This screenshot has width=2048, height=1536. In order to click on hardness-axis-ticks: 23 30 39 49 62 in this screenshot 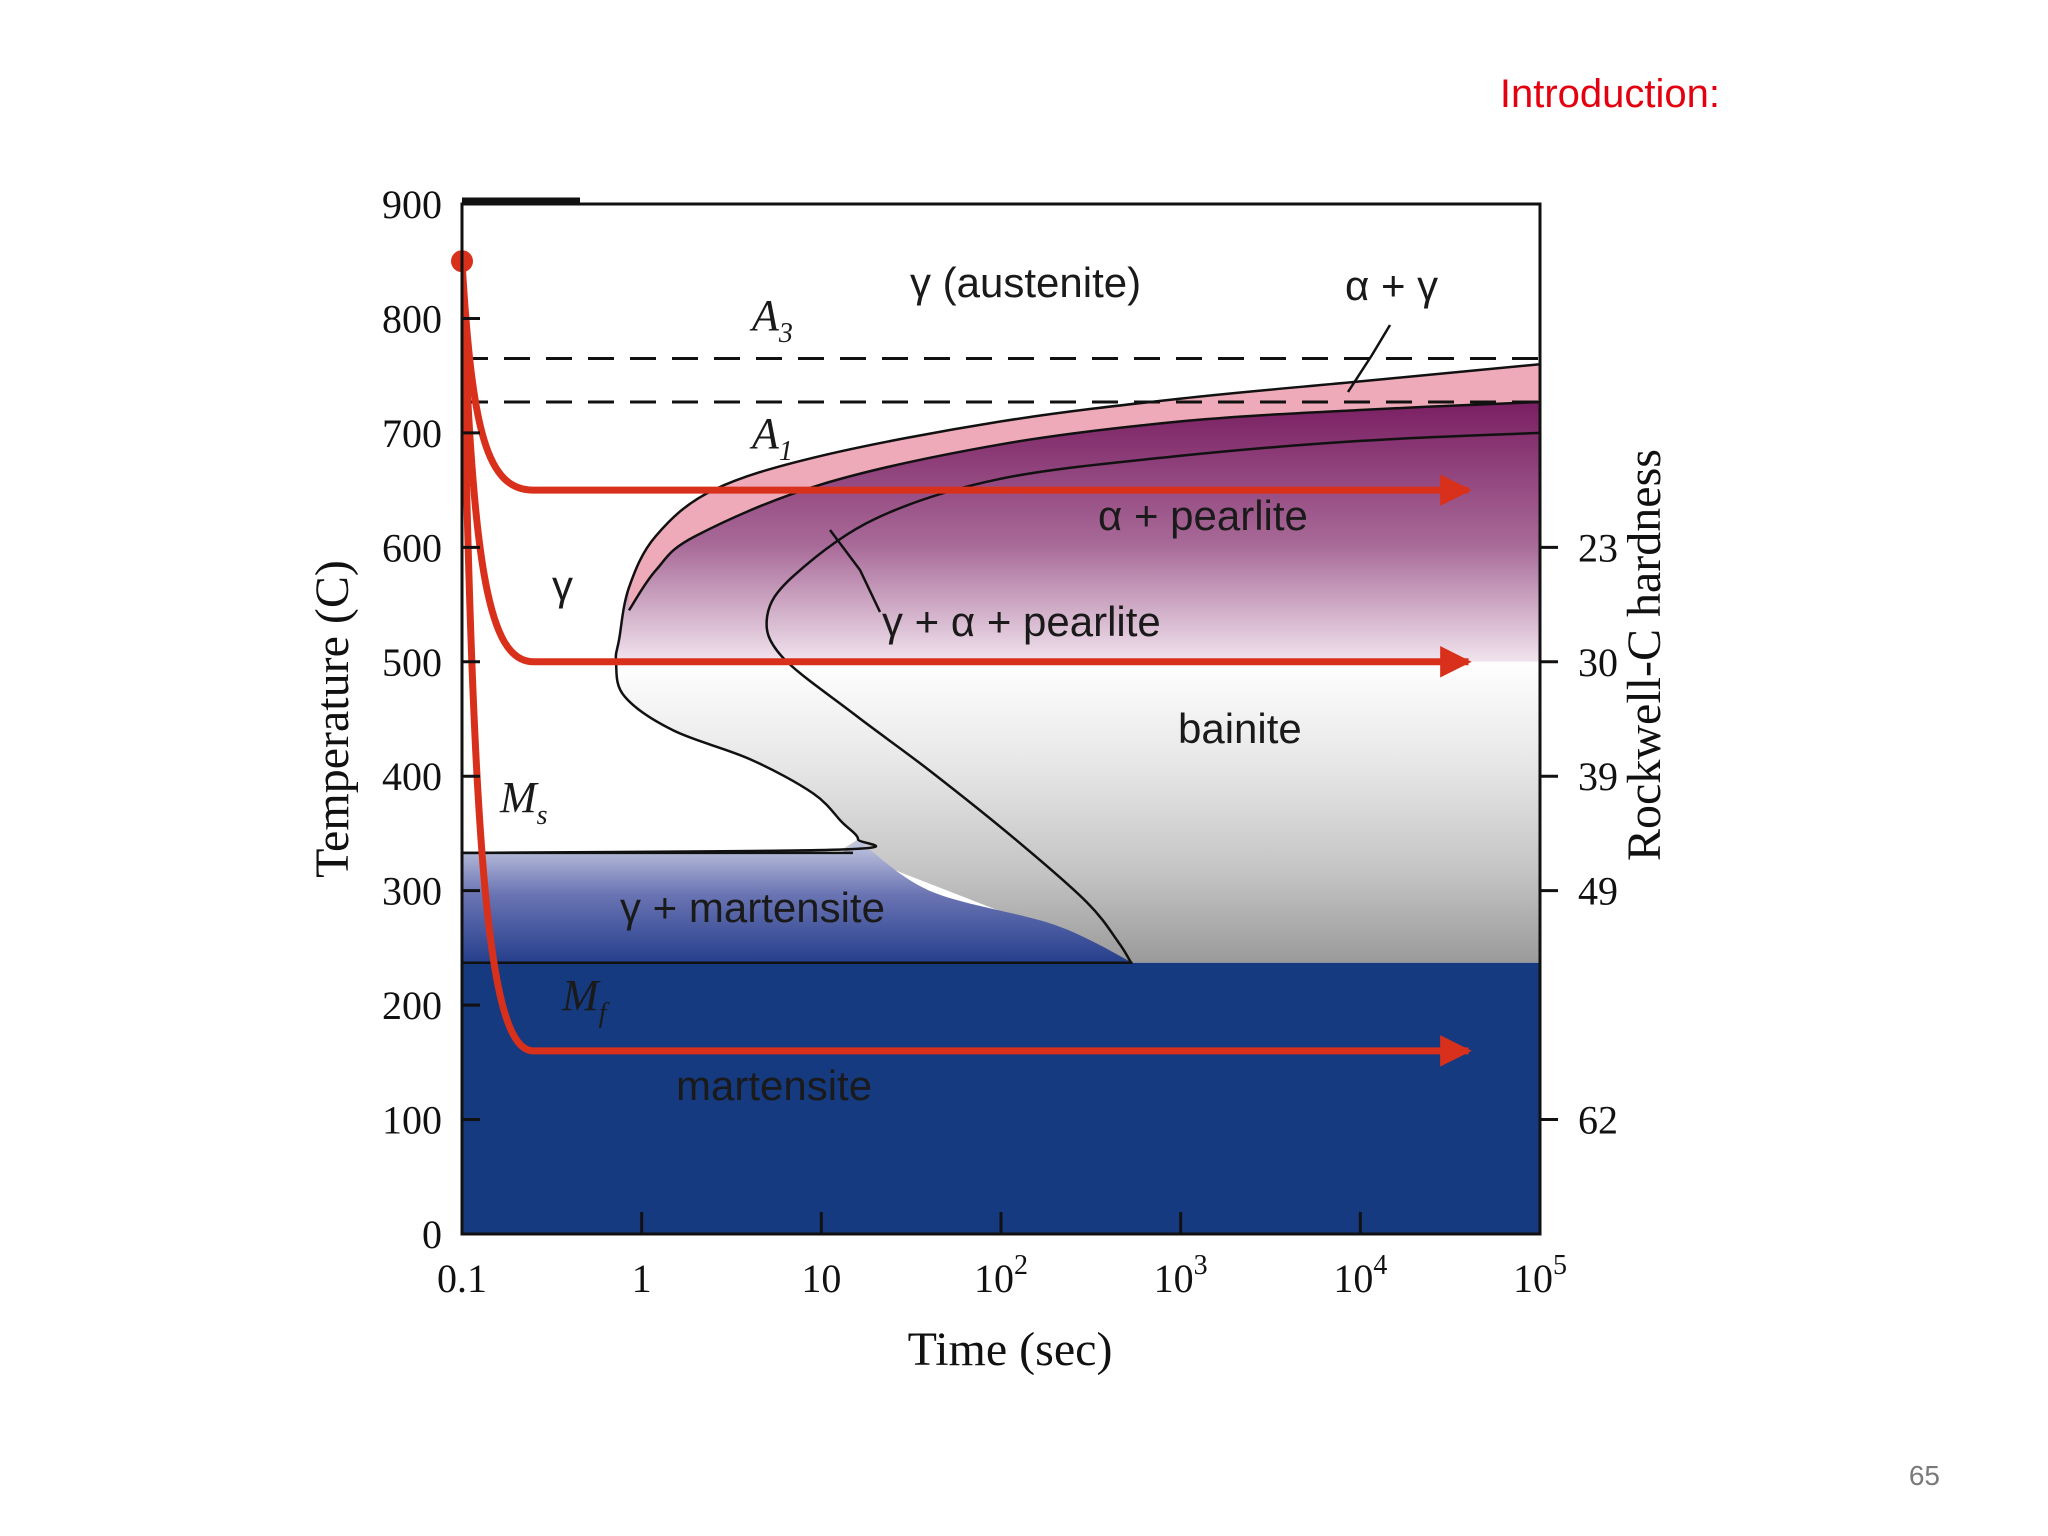, I will do `click(1579, 834)`.